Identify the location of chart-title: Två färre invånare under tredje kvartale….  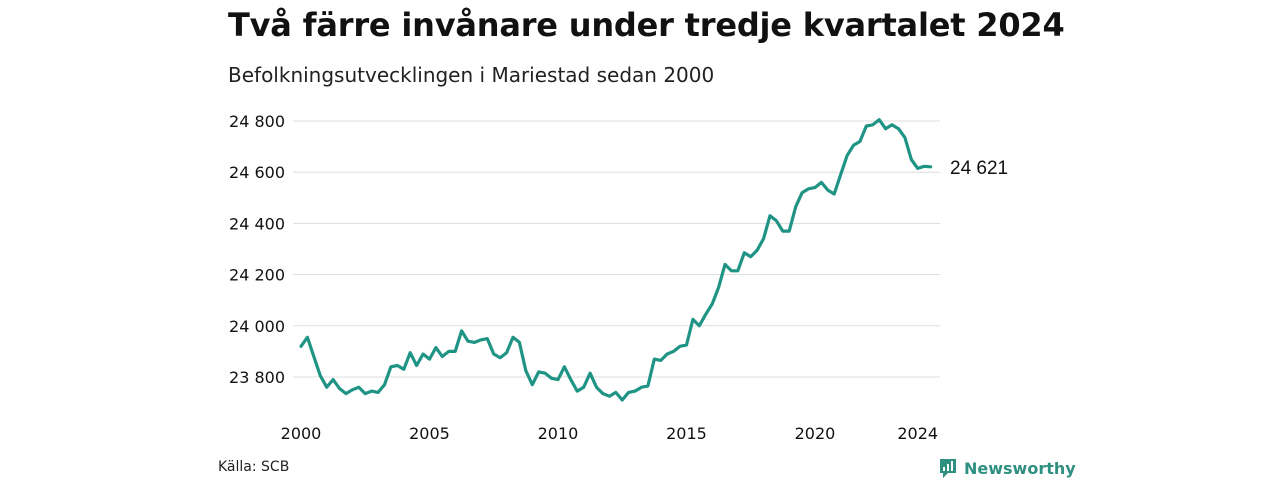
(646, 25).